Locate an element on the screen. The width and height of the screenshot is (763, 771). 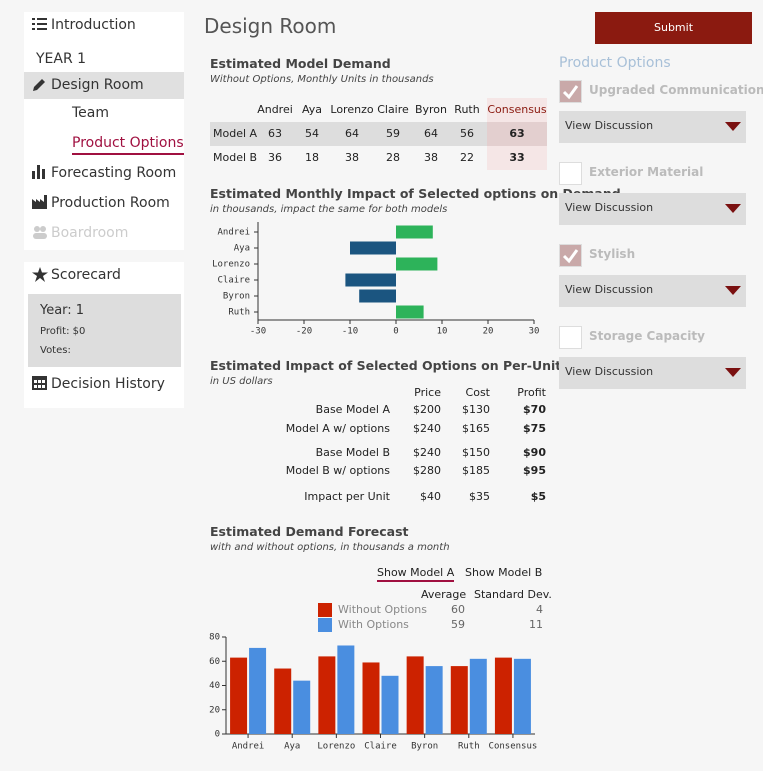
nav-item: Forecasting Room is located at coordinates (114, 173).